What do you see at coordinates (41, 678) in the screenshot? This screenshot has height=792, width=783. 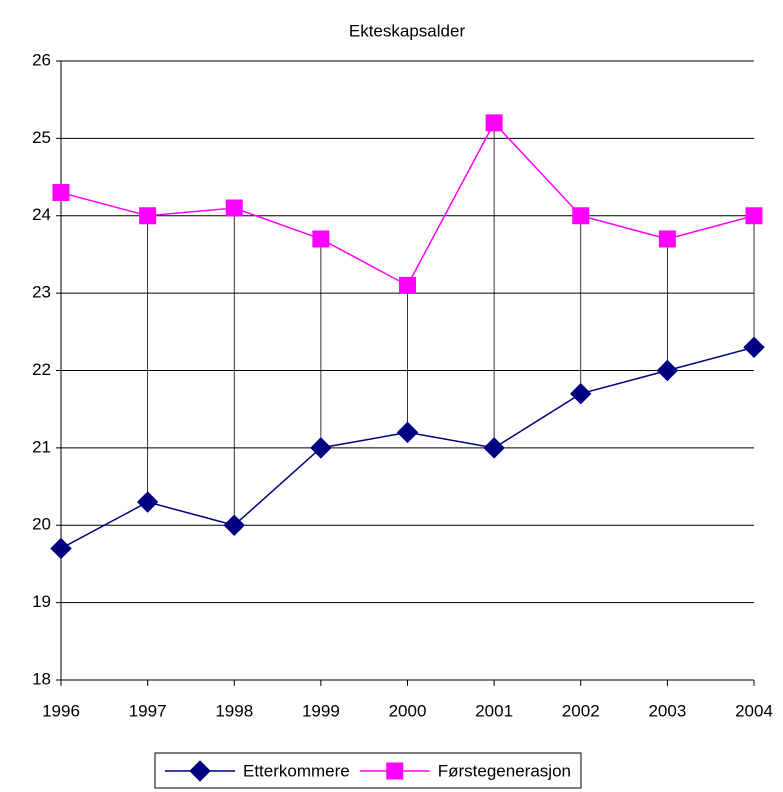 I see `y-tick-label: 18` at bounding box center [41, 678].